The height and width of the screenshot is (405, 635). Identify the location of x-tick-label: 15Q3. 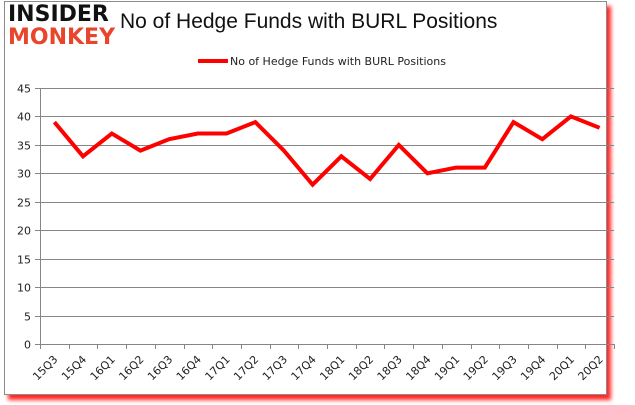
(45, 368).